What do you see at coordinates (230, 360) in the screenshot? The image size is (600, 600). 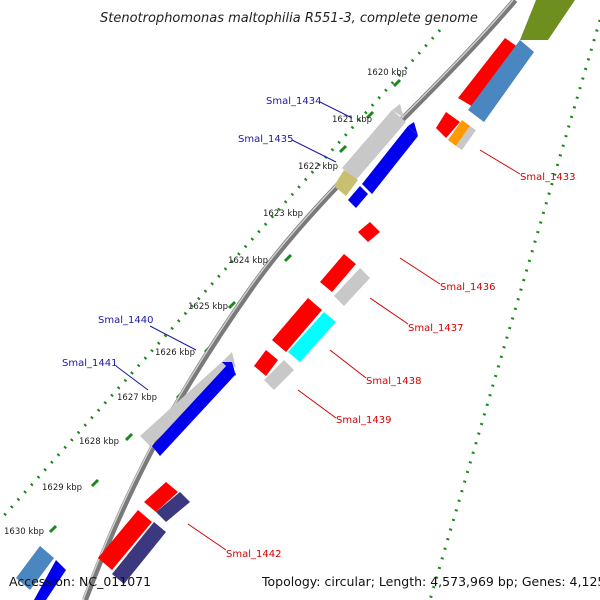 I see `gene-smal-1440-head` at bounding box center [230, 360].